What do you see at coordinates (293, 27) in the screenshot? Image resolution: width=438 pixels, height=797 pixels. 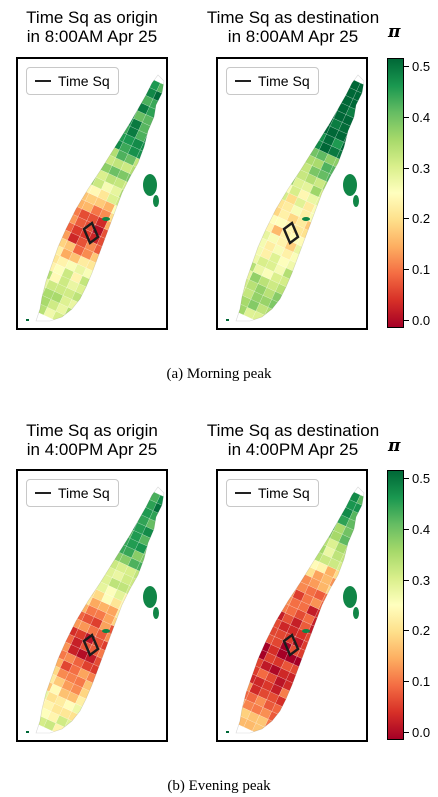 I see `panel-title-a-destination: Time Sq as destination in 8:00AM Apr 25` at bounding box center [293, 27].